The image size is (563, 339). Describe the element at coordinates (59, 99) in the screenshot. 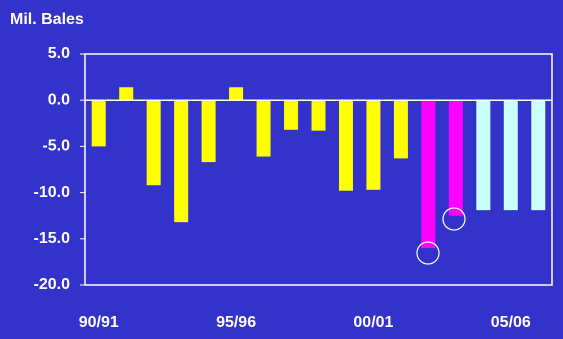

I see `y-tick-label: 0.0` at that location.